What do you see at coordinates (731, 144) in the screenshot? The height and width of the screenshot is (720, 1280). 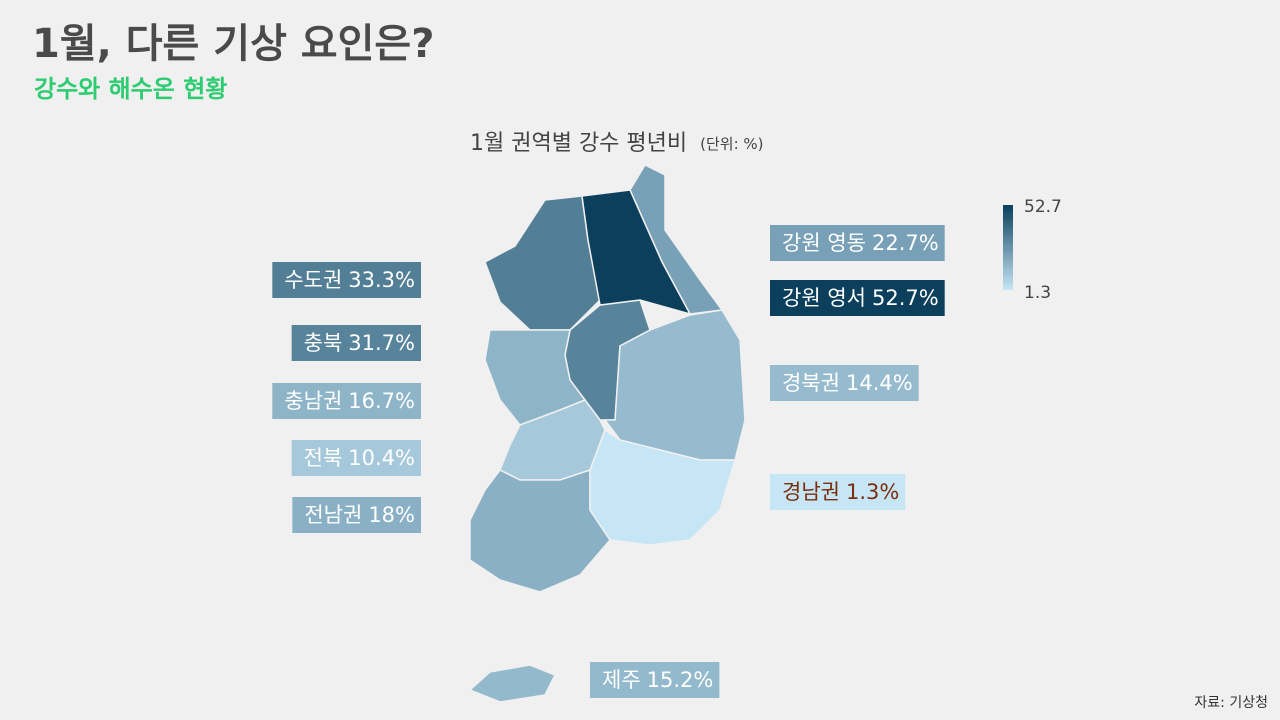 I see `unit: (단위: %)` at bounding box center [731, 144].